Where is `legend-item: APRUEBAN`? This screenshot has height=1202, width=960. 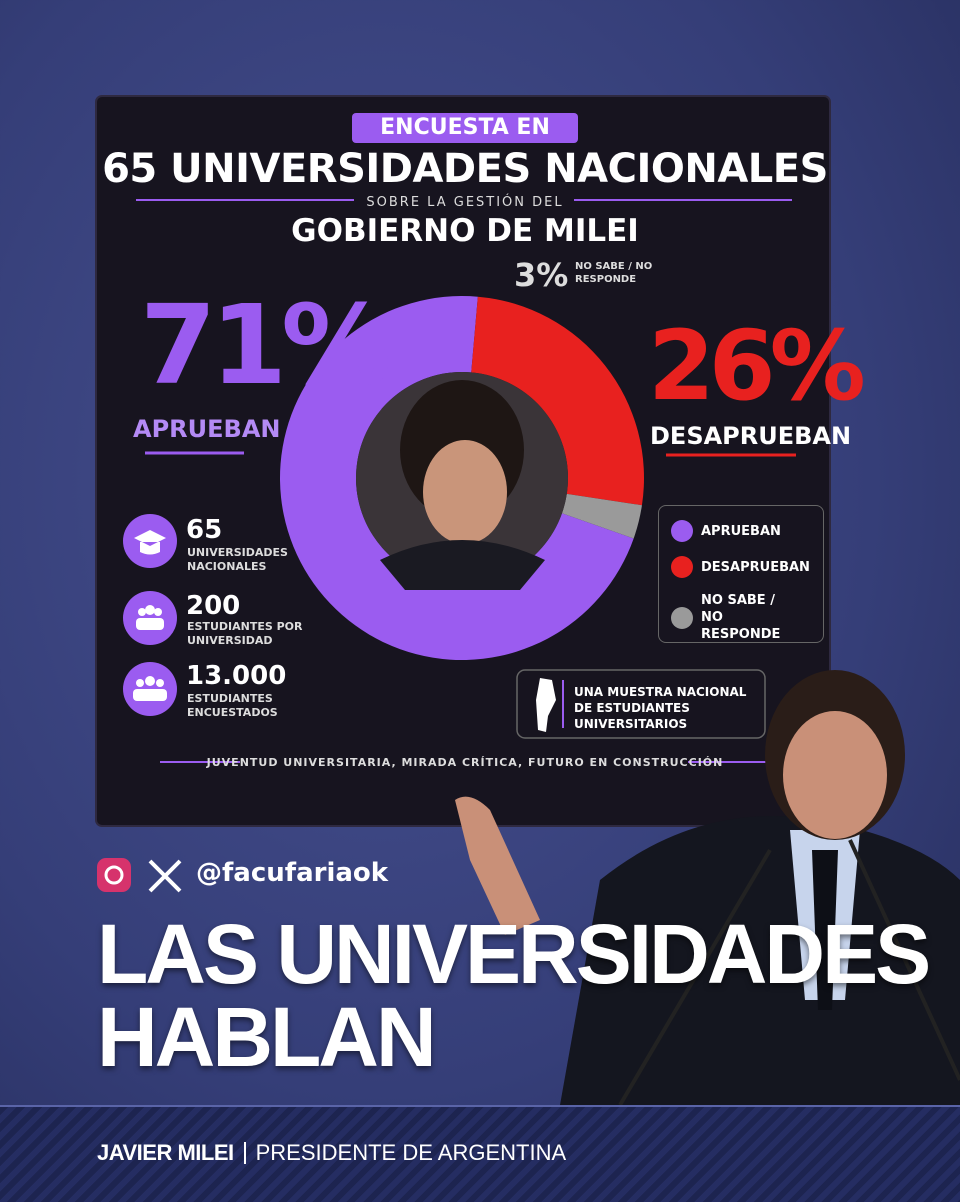
legend-item: APRUEBAN is located at coordinates (726, 531).